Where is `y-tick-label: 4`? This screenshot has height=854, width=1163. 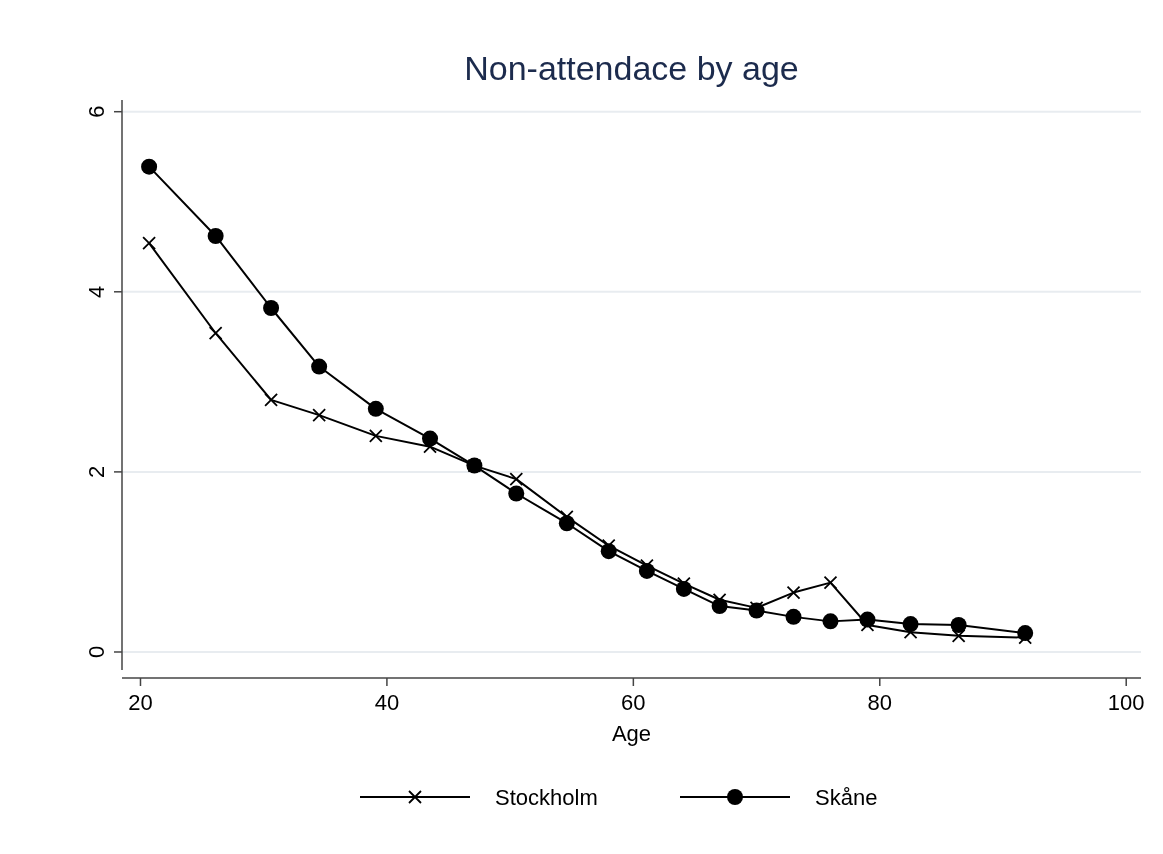
y-tick-label: 4 is located at coordinates (96, 291).